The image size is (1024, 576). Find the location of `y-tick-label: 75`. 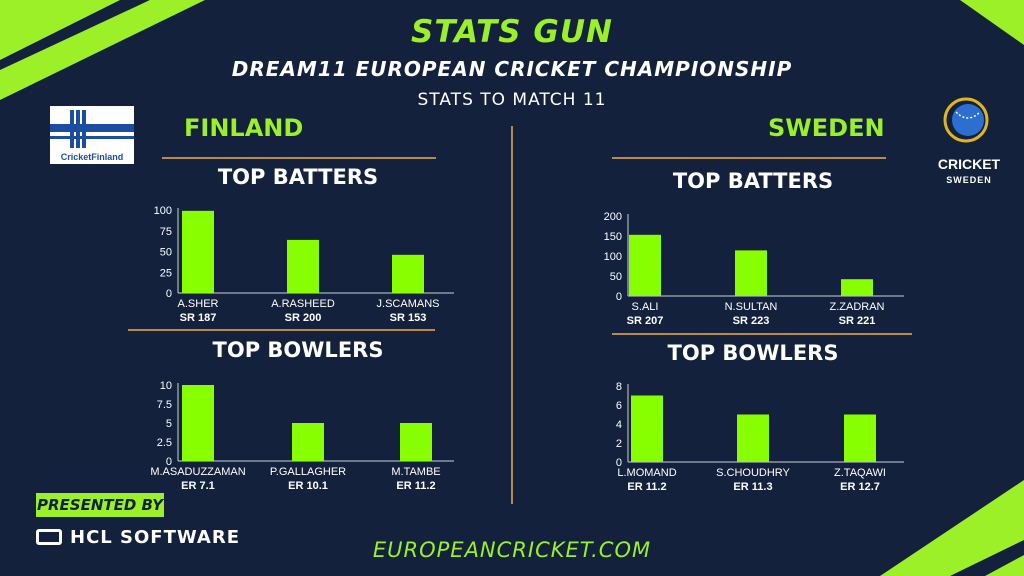

y-tick-label: 75 is located at coordinates (166, 232).